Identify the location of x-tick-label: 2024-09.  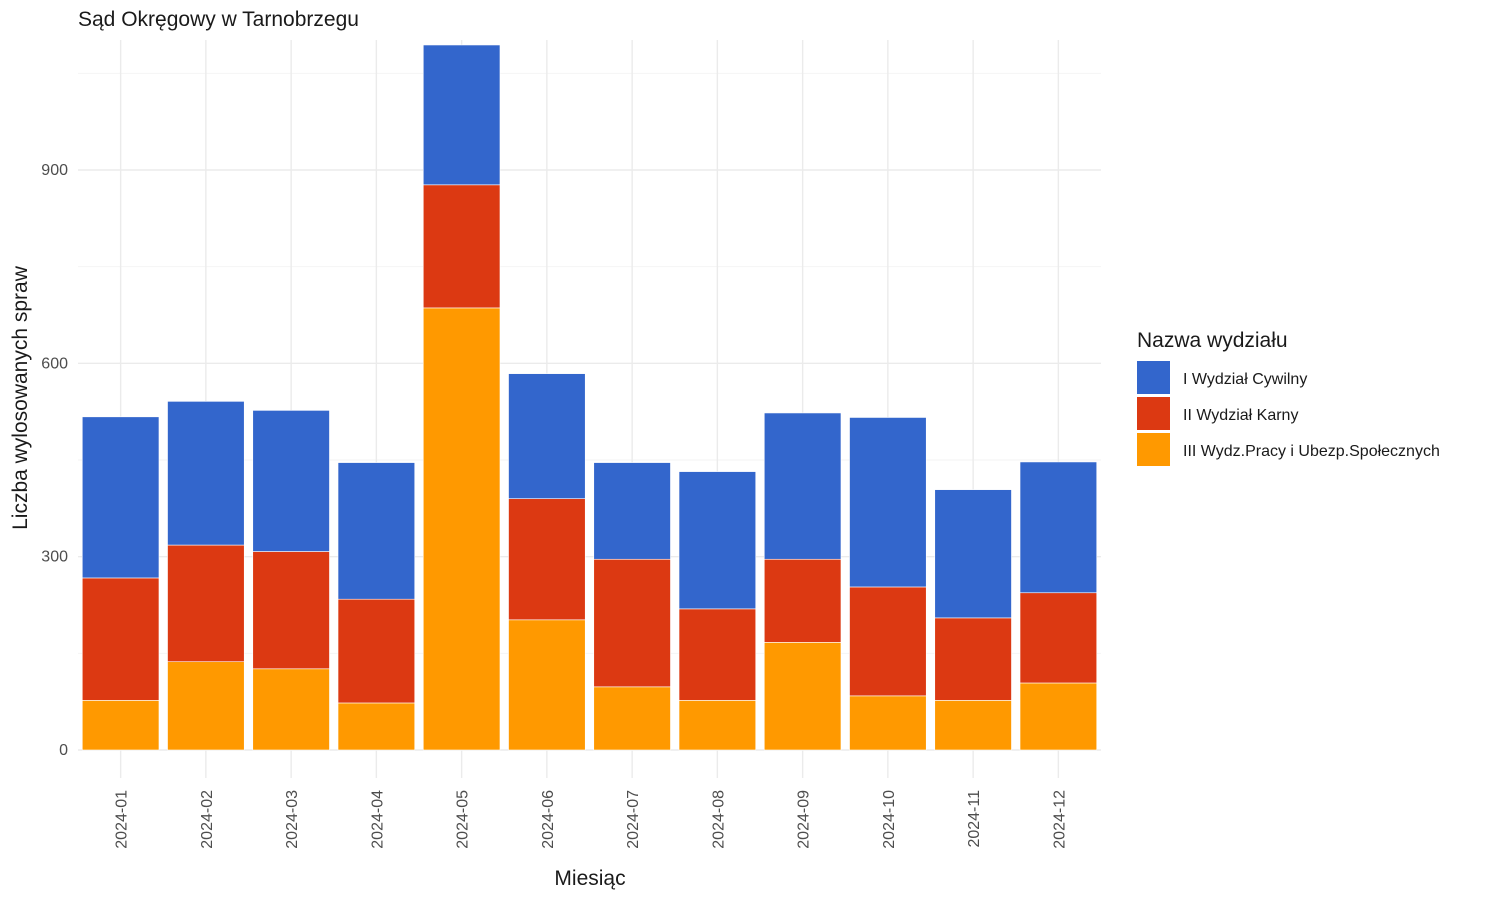
(804, 819).